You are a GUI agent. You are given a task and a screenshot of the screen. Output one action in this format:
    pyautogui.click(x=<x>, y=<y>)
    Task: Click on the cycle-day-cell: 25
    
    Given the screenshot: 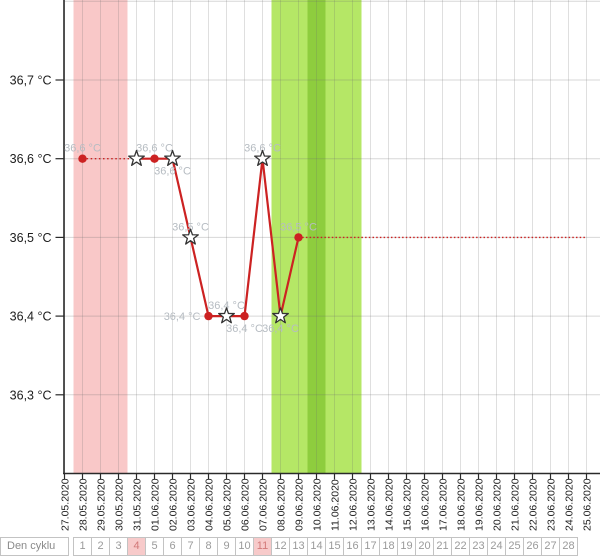 What is the action you would take?
    pyautogui.click(x=514, y=546)
    